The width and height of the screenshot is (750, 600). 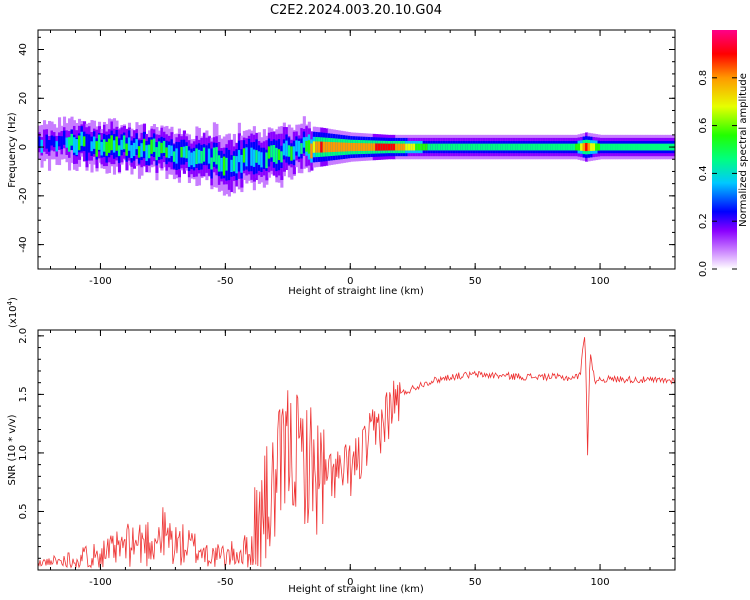 I want to click on spectrogram-xlabel: Height of straight line (km), so click(x=356, y=291).